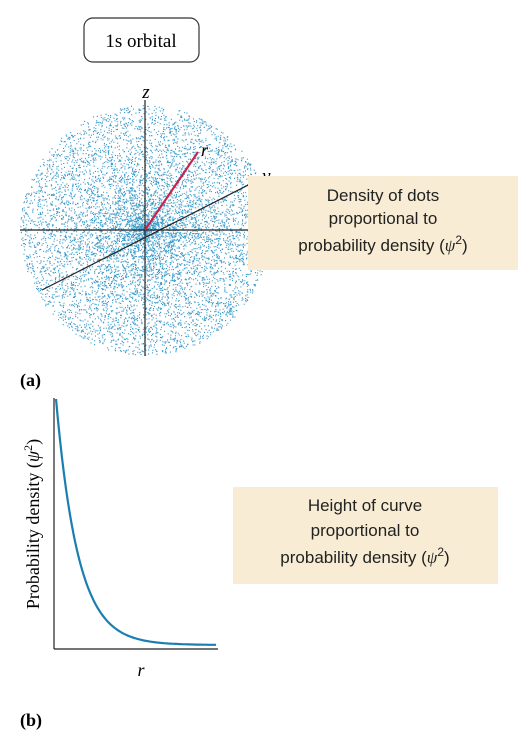 The image size is (531, 739). What do you see at coordinates (31, 720) in the screenshot?
I see `panel-label: (b)` at bounding box center [31, 720].